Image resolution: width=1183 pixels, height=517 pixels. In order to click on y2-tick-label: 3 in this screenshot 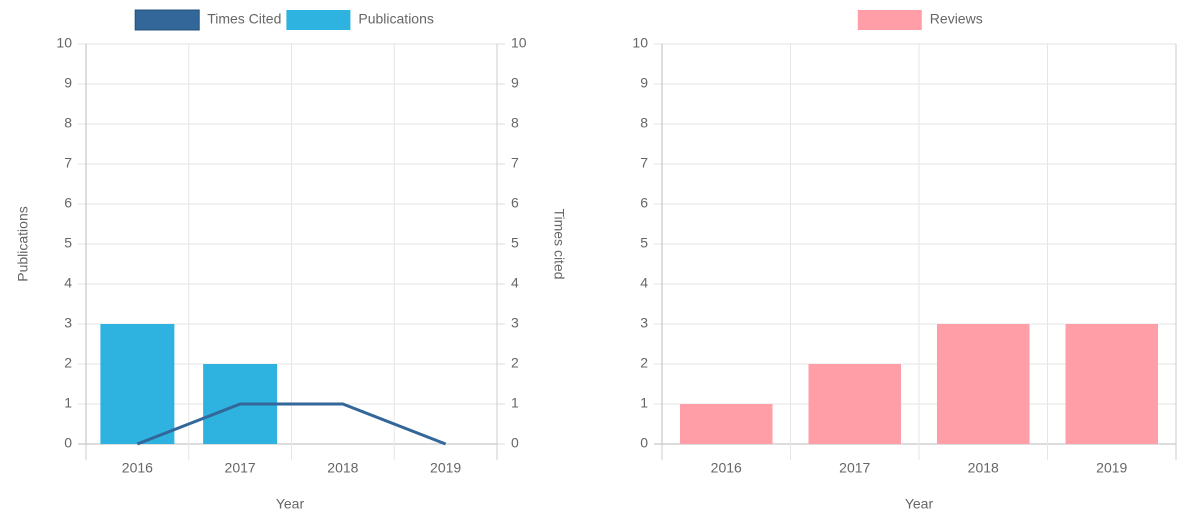, I will do `click(515, 323)`.